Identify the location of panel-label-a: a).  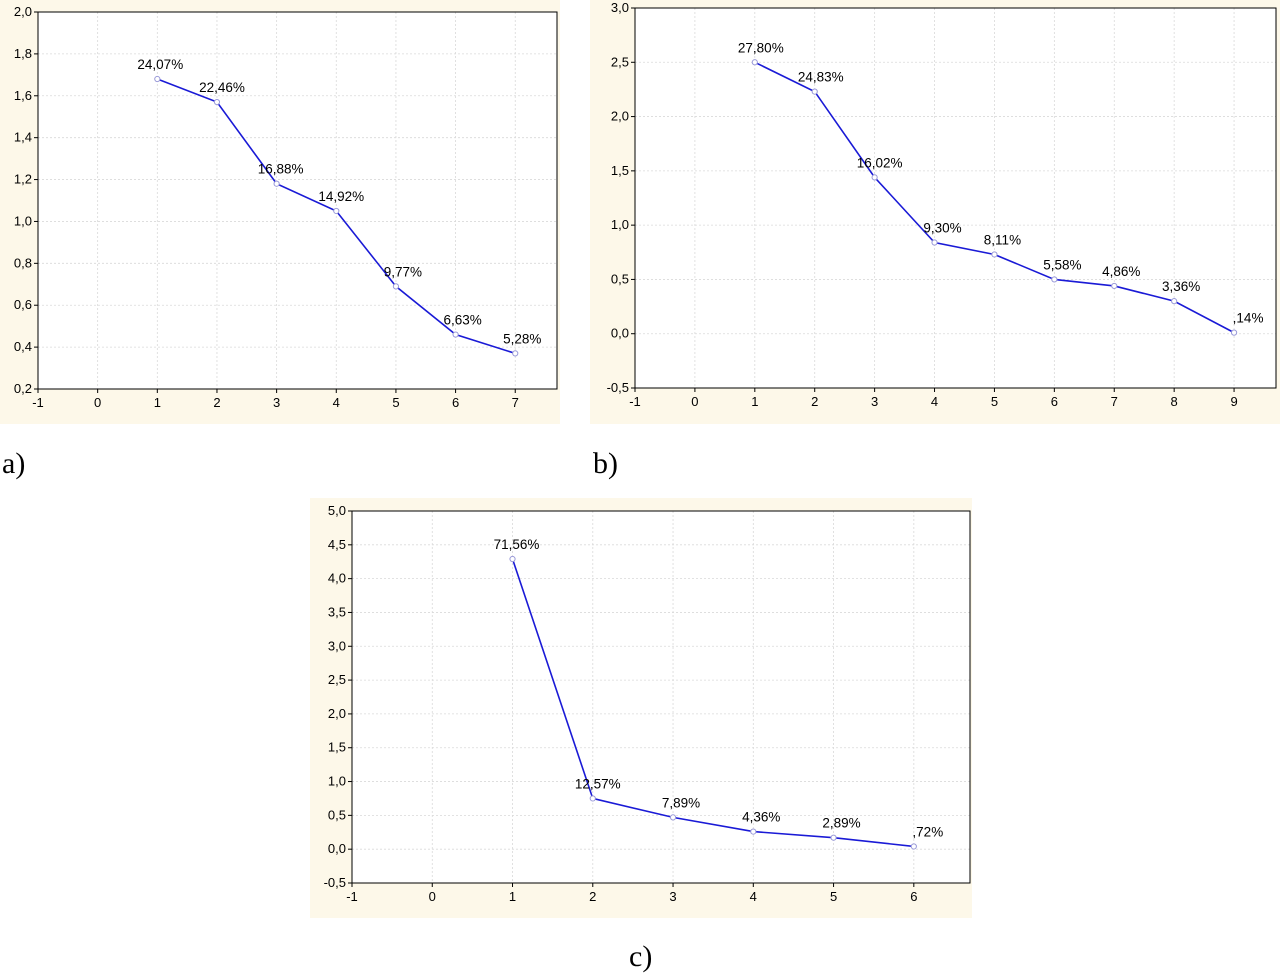
(14, 463).